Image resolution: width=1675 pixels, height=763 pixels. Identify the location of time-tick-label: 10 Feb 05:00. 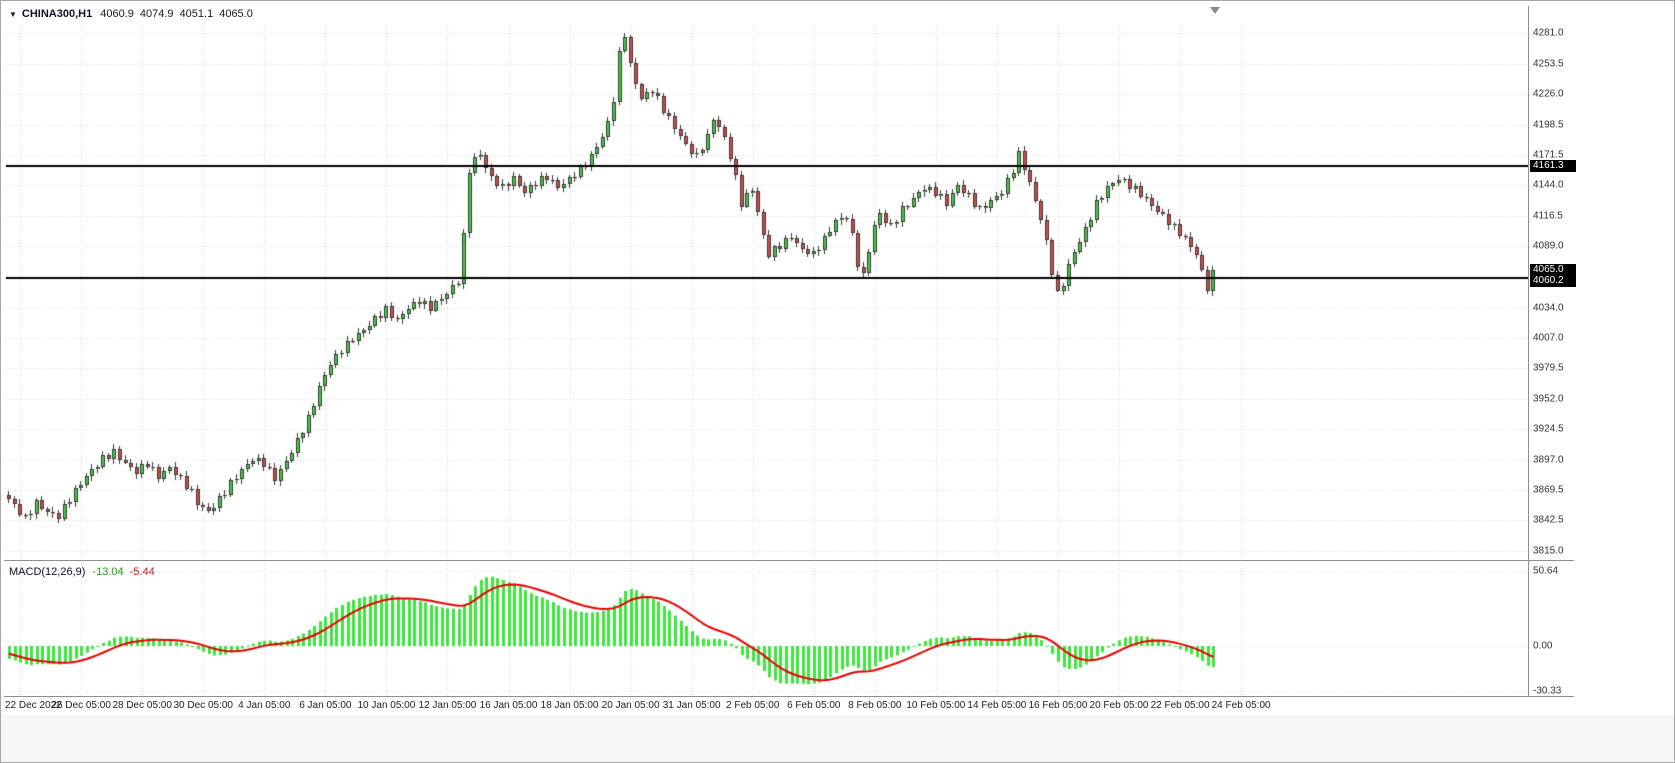
(936, 705).